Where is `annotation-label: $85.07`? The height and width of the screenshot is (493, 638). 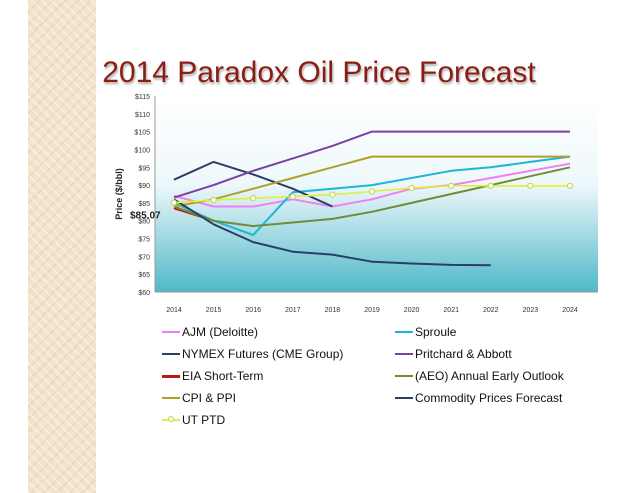 annotation-label: $85.07 is located at coordinates (145, 216).